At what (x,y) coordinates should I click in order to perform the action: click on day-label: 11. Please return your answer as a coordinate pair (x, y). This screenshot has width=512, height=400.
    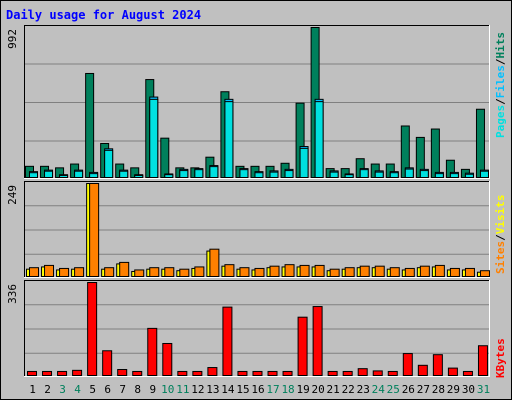
    Looking at the image, I should click on (182, 389).